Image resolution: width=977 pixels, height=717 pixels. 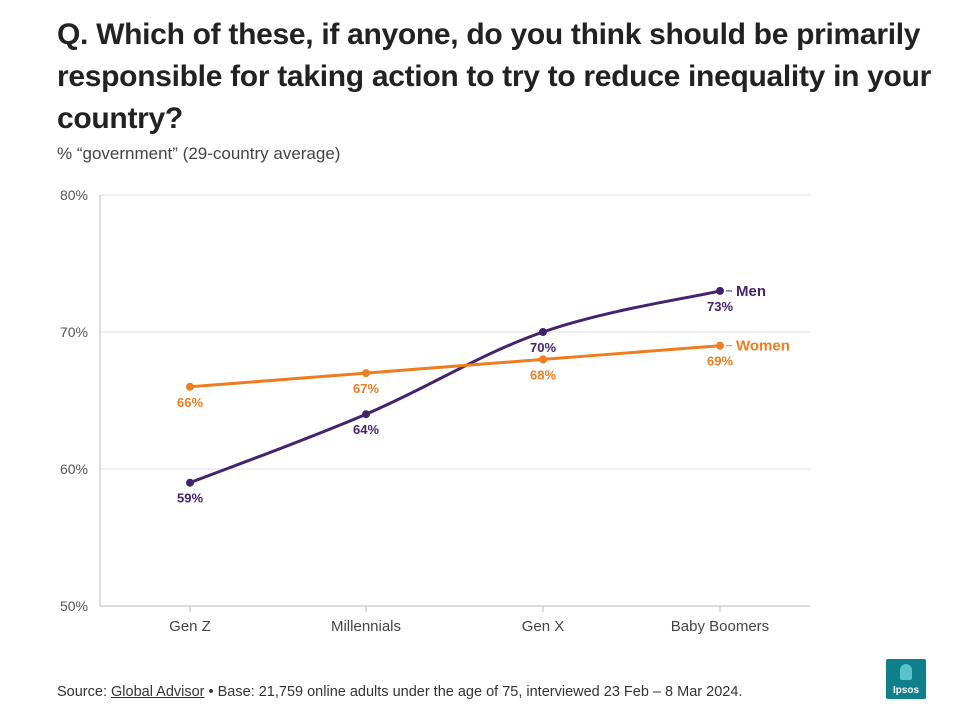 I want to click on data-label-men: 70%, so click(x=543, y=347).